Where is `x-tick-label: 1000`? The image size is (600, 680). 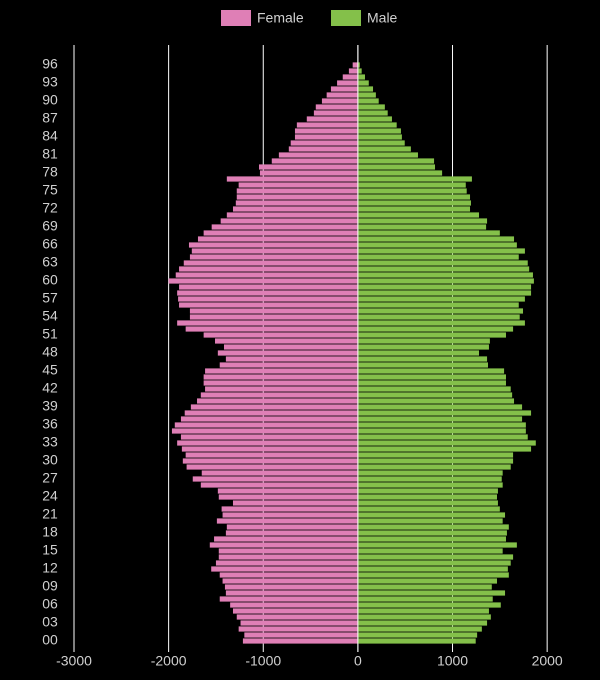 x-tick-label: 1000 is located at coordinates (452, 661).